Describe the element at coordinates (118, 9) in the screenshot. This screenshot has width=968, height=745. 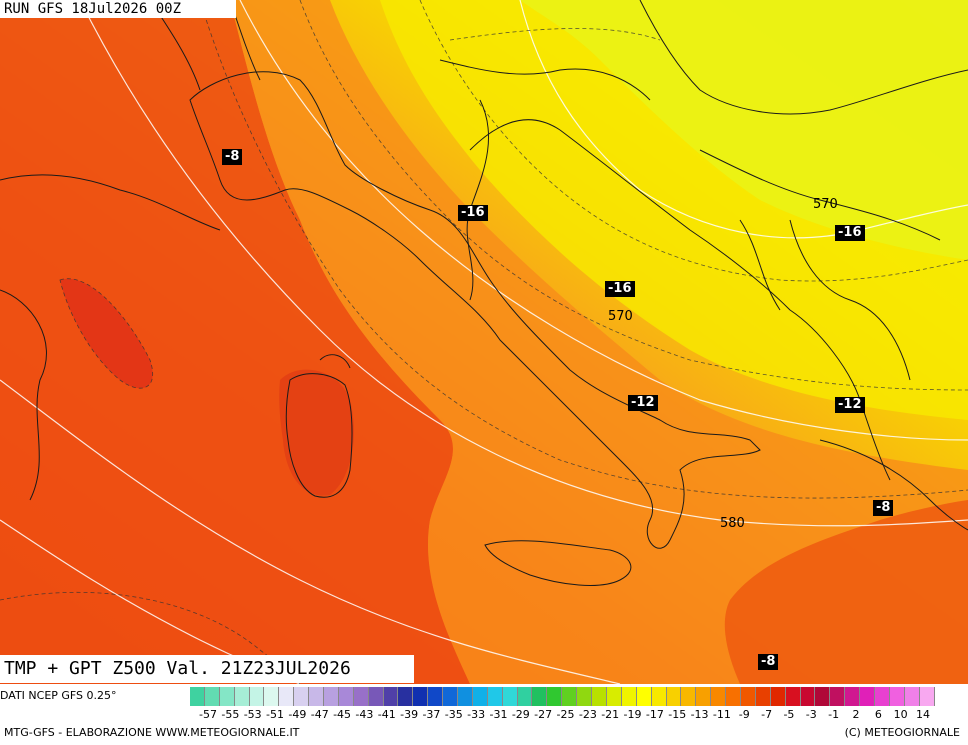
I see `run-label: RUN GFS 18Jul2026 00Z` at that location.